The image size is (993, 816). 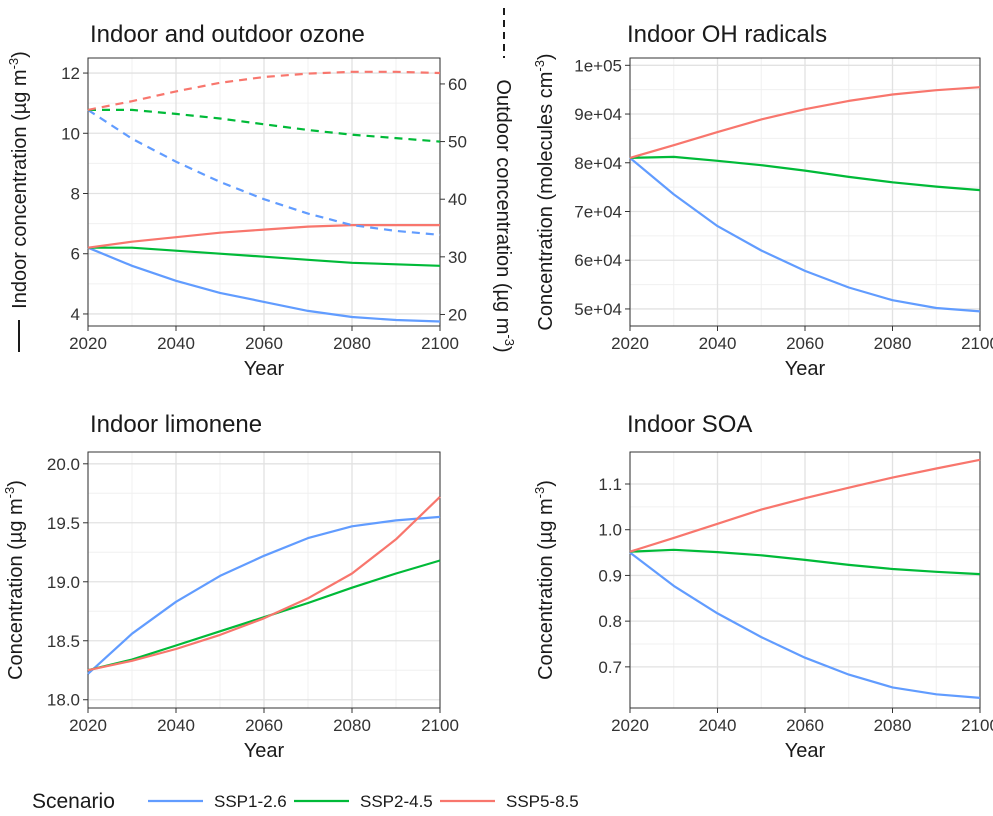 I want to click on y-tick-label: 5e+04, so click(x=598, y=309).